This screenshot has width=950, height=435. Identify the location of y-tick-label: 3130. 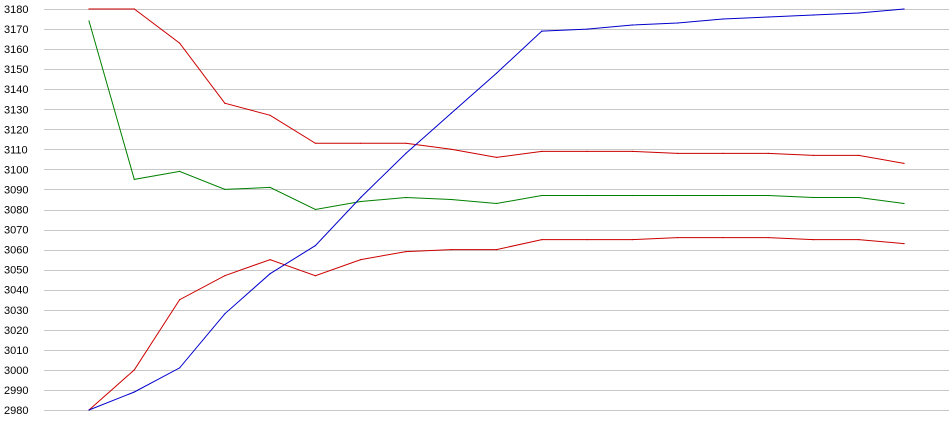
(16, 110).